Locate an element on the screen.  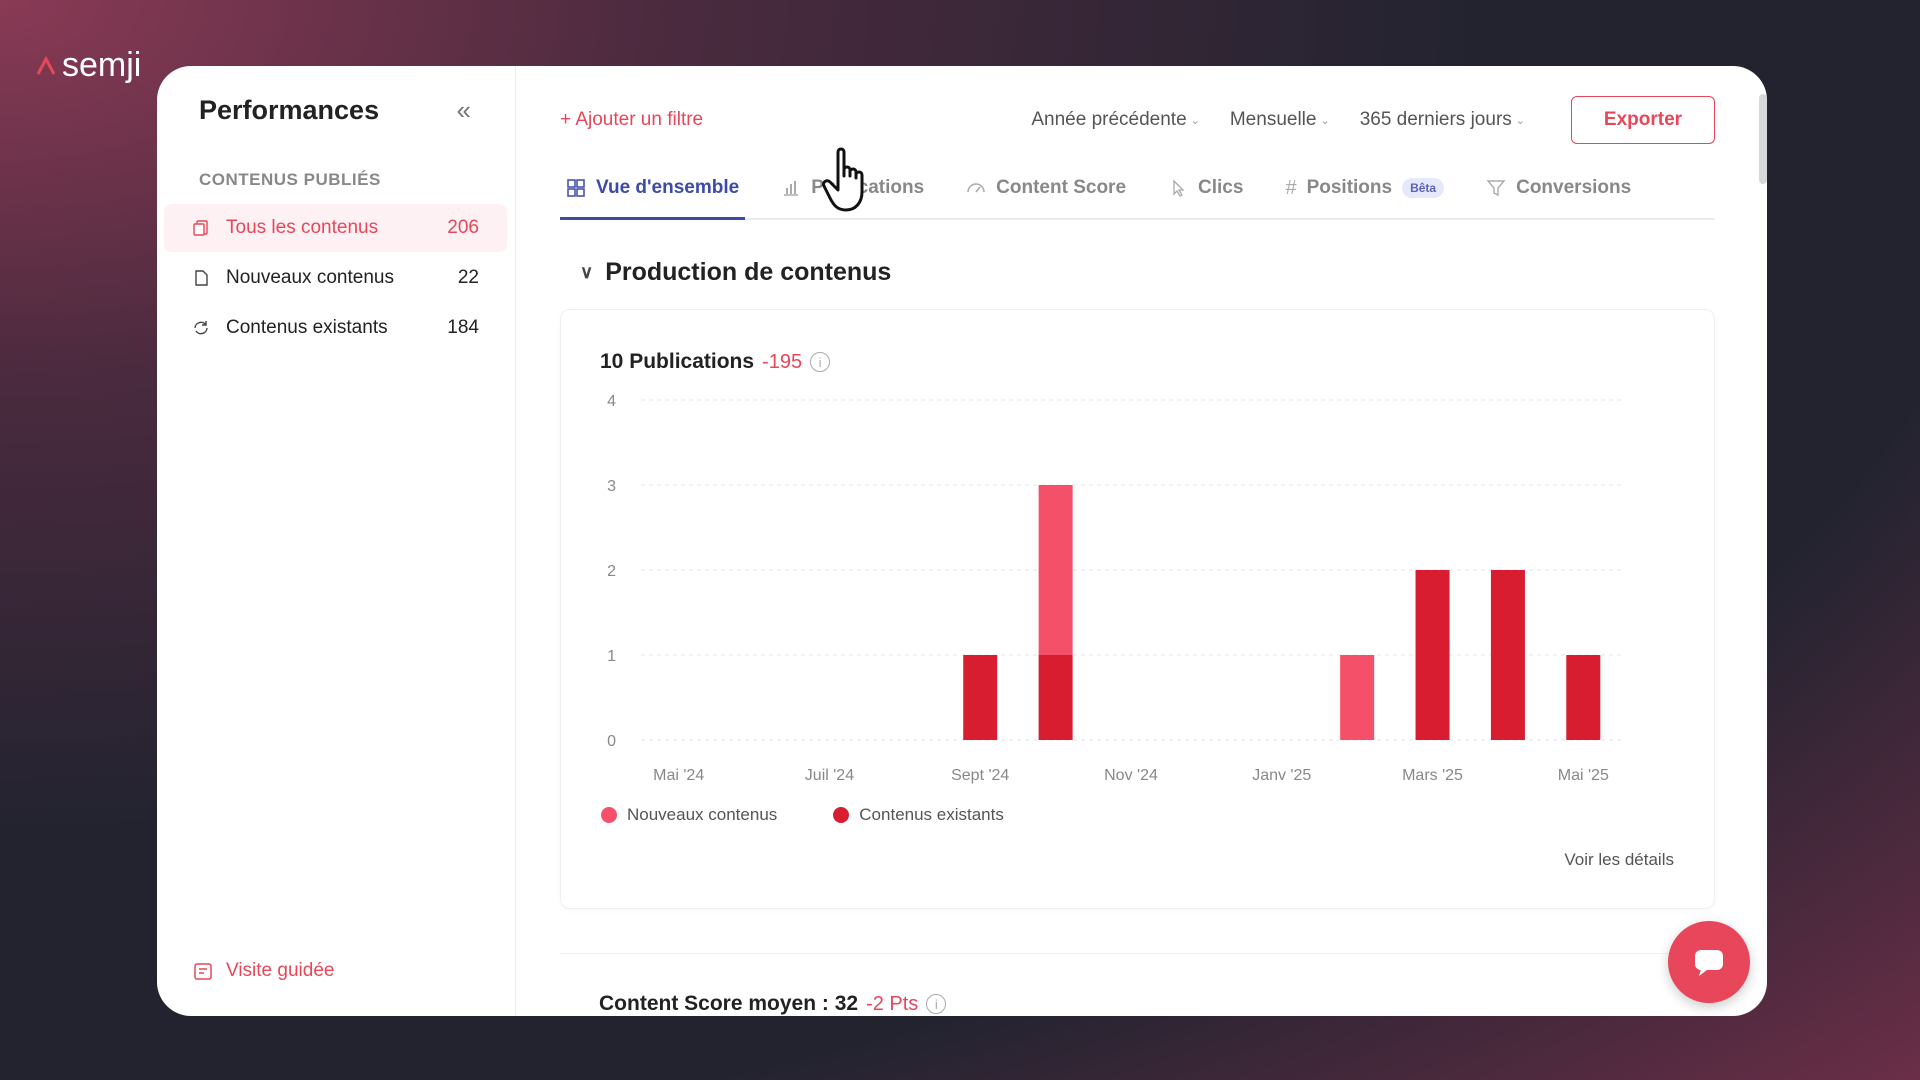
funnel-icon is located at coordinates (1496, 188).